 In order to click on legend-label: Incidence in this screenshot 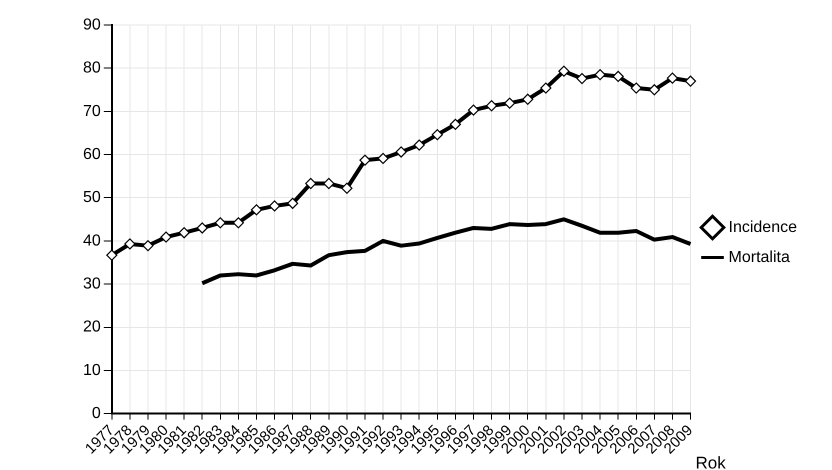, I will do `click(763, 227)`.